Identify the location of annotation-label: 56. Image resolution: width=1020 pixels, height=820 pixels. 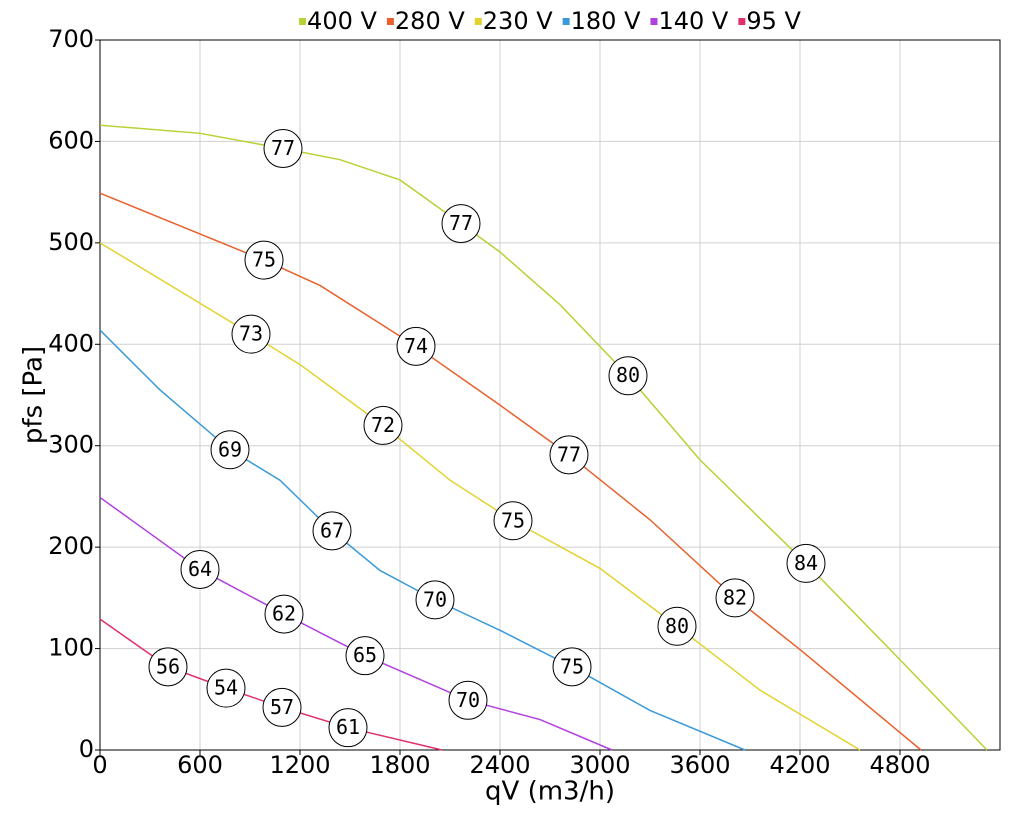
(168, 666).